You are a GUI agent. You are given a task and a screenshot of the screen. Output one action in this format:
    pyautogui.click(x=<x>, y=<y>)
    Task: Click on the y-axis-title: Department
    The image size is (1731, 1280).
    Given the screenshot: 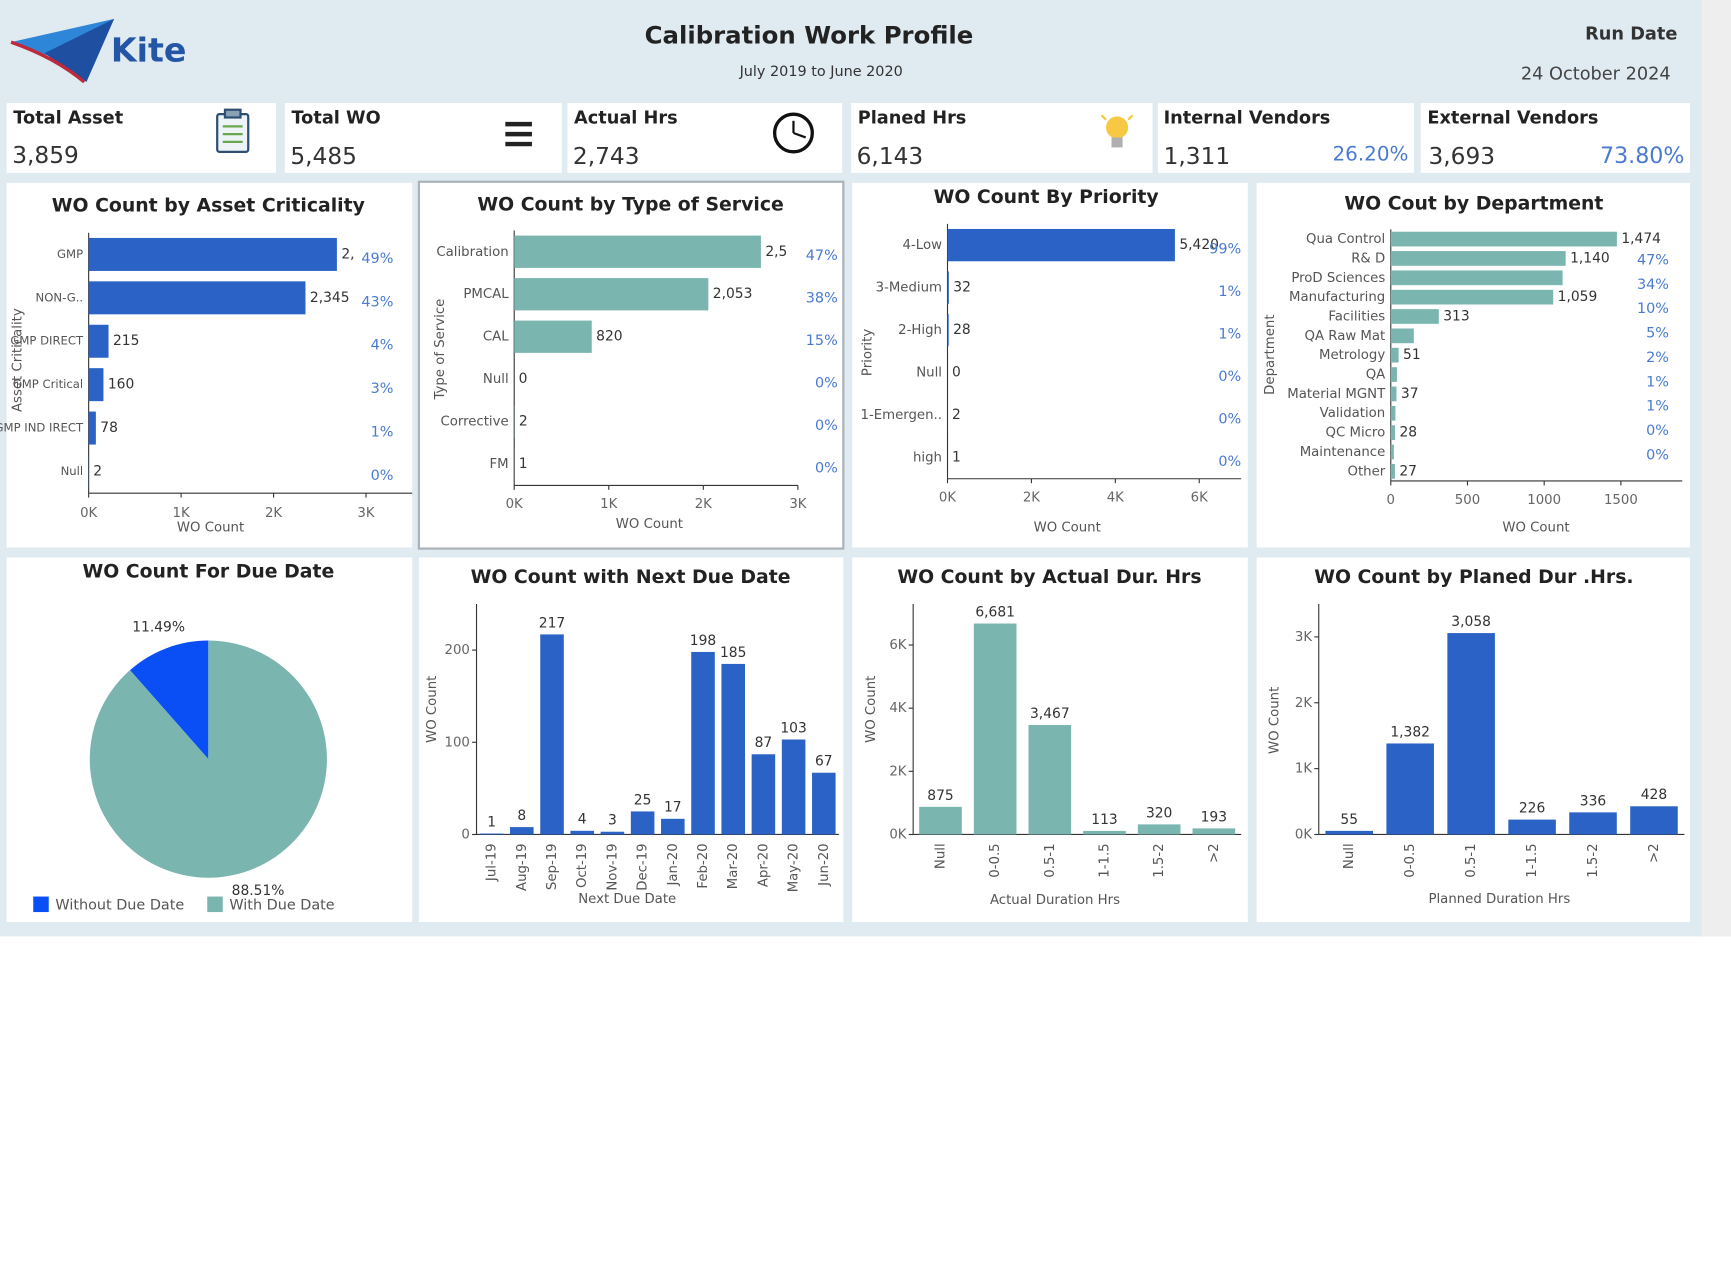 What is the action you would take?
    pyautogui.click(x=1270, y=354)
    